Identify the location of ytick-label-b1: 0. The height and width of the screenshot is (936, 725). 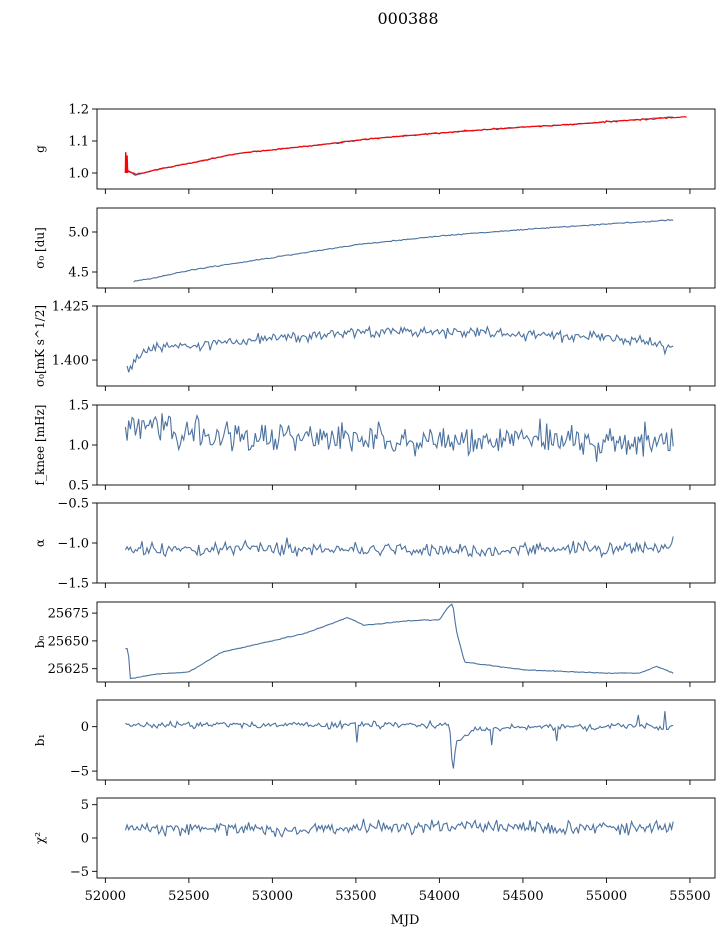
(85, 727).